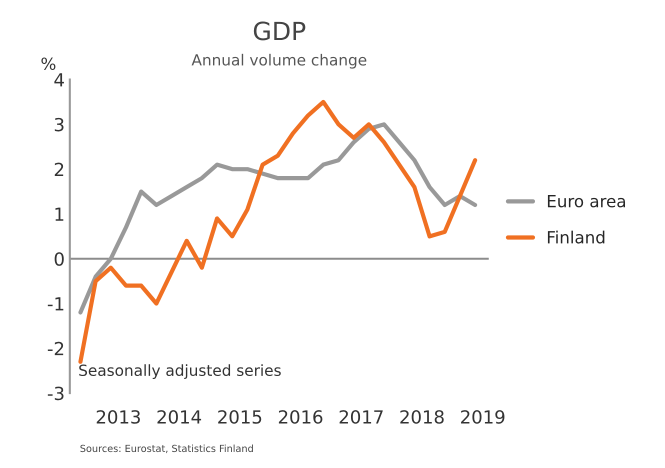  Describe the element at coordinates (361, 417) in the screenshot. I see `x-tick-label: 2017` at that location.